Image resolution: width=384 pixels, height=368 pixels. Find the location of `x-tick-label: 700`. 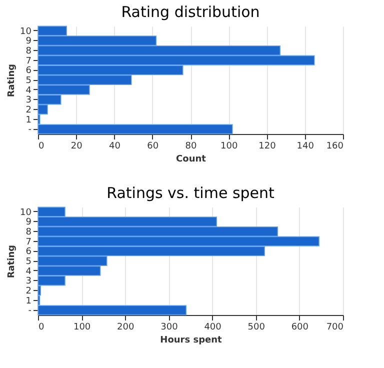

x-tick-label: 700 is located at coordinates (335, 327).